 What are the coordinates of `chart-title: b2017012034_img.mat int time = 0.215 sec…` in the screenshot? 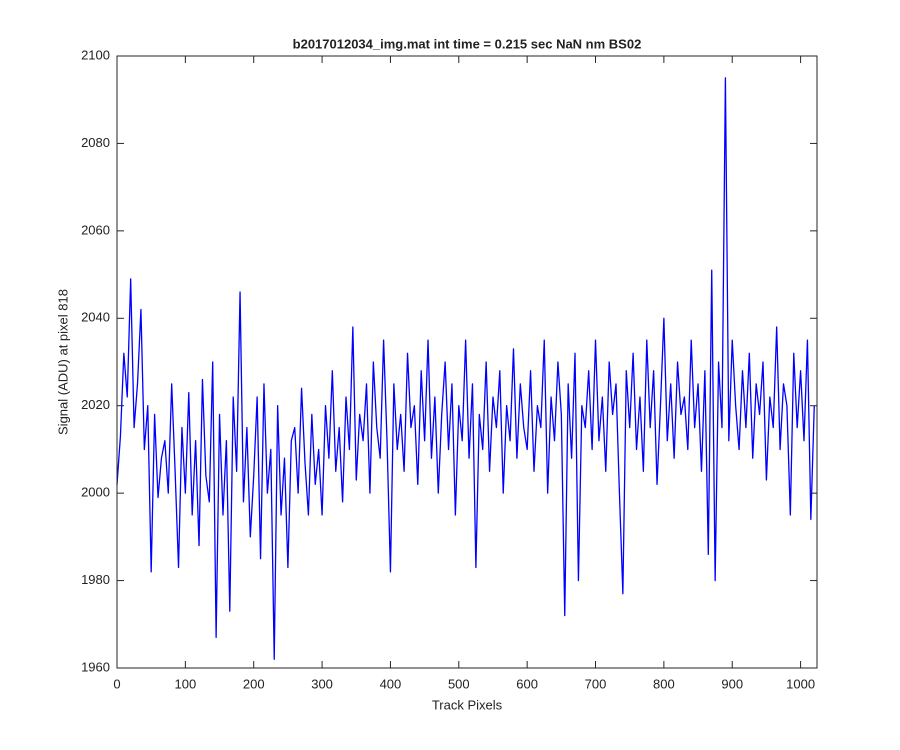 It's located at (467, 43).